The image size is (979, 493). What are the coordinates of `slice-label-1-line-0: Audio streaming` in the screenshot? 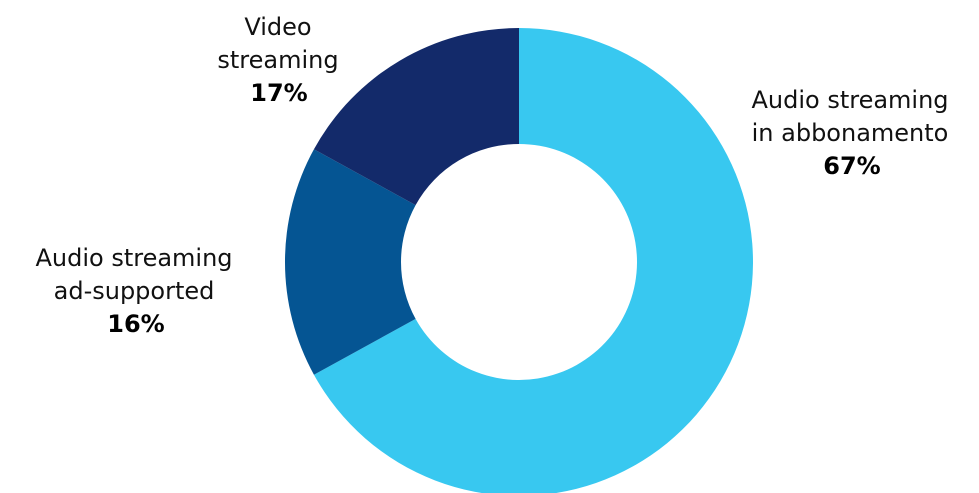 It's located at (133, 258).